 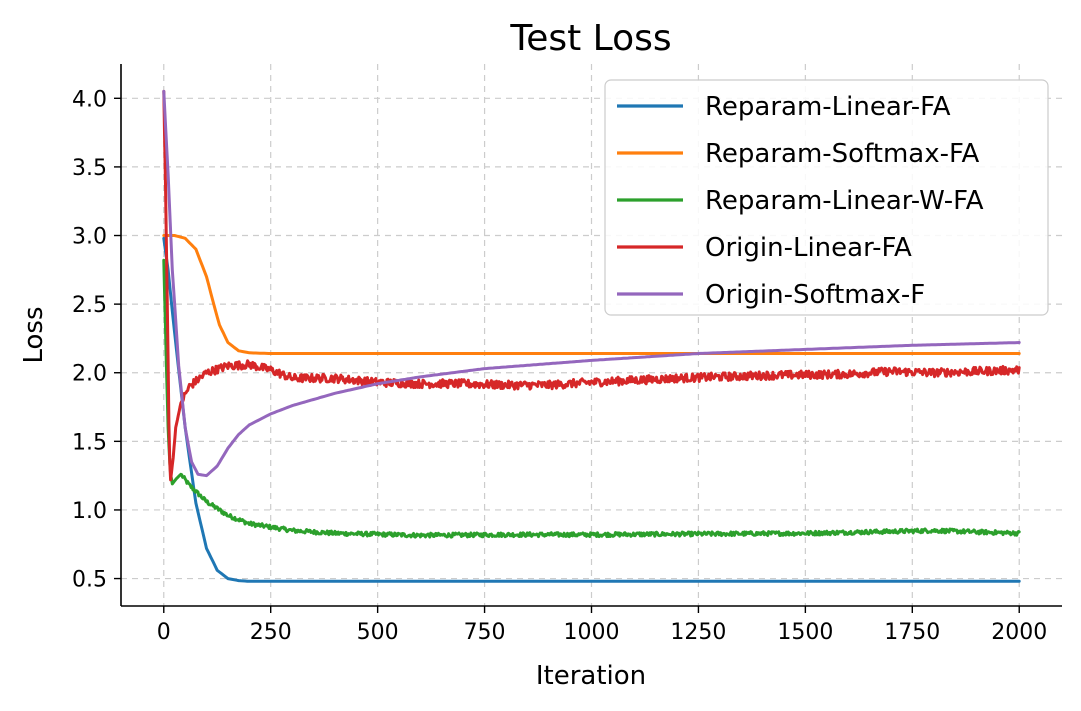 What do you see at coordinates (89, 511) in the screenshot?
I see `y-tick-label: 1.0` at bounding box center [89, 511].